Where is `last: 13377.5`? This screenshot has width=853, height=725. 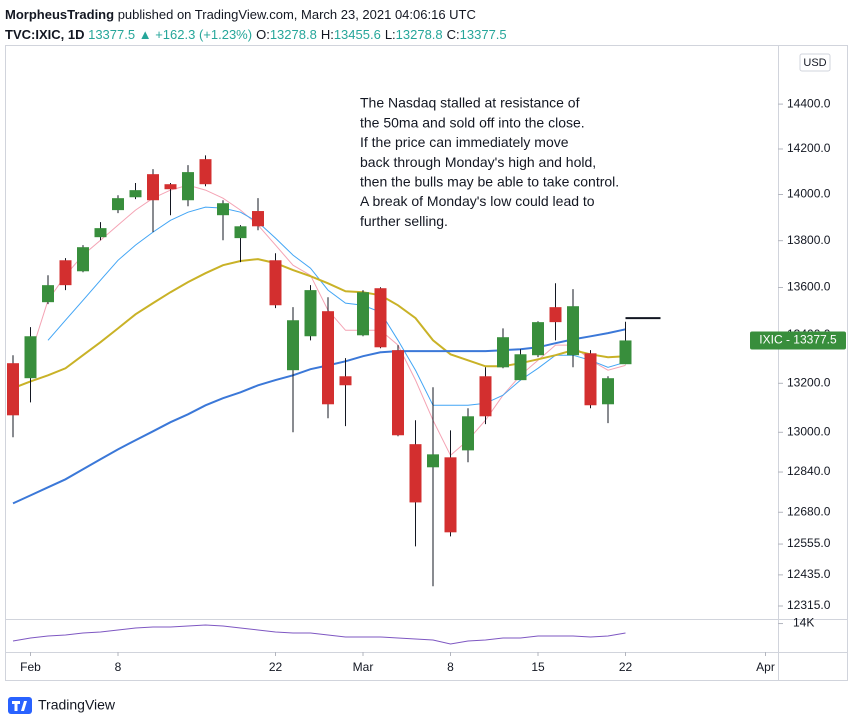 last: 13377.5 is located at coordinates (112, 34).